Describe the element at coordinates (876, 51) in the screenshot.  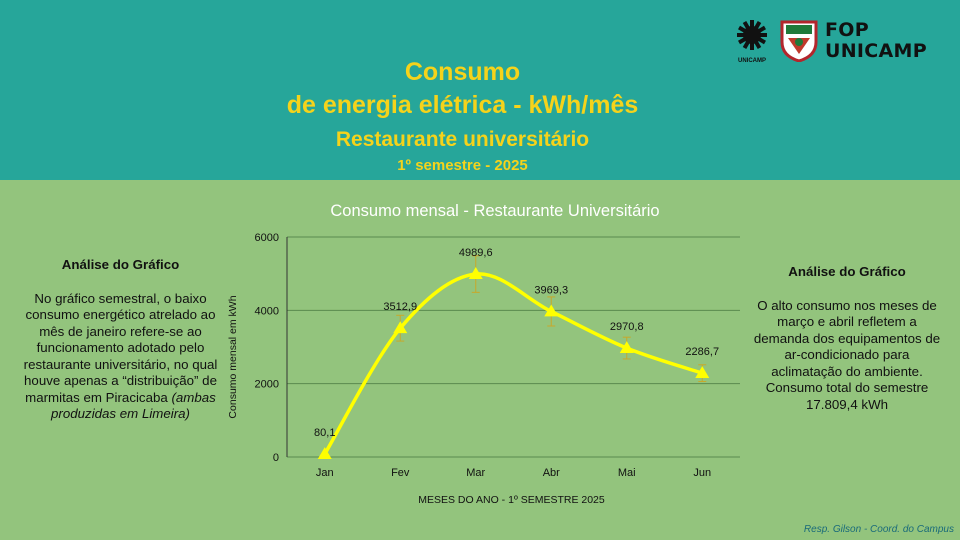
I see `logo-text-unicamp: UNICAMP` at that location.